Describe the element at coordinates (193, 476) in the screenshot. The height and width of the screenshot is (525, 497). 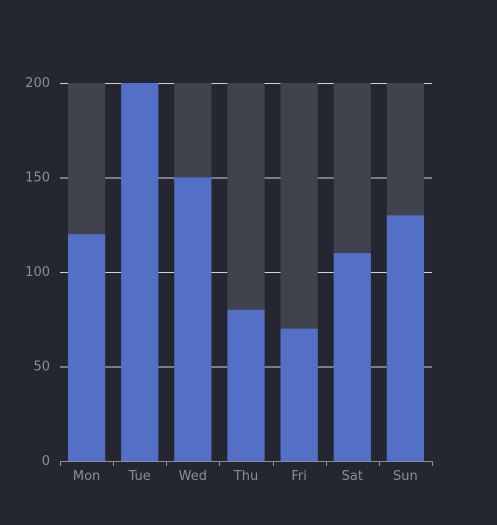
I see `x-tick-label: Wed` at that location.